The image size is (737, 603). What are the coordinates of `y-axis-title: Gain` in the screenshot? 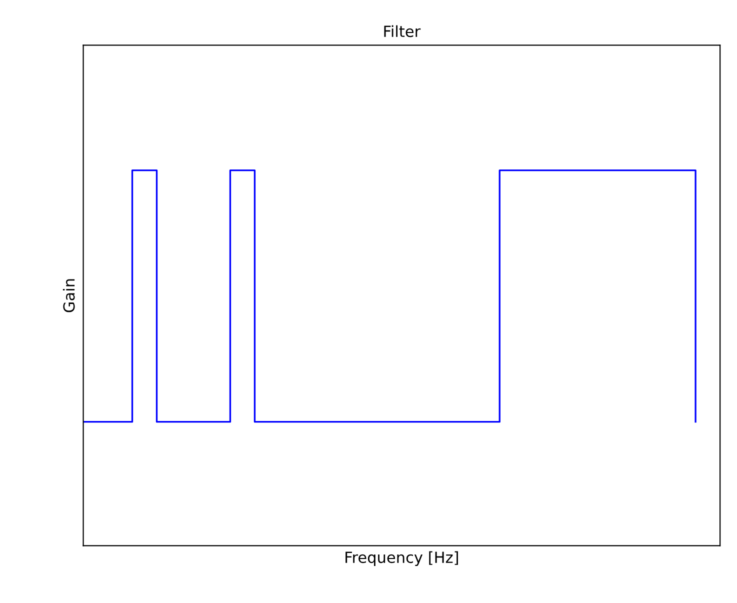 It's located at (68, 295).